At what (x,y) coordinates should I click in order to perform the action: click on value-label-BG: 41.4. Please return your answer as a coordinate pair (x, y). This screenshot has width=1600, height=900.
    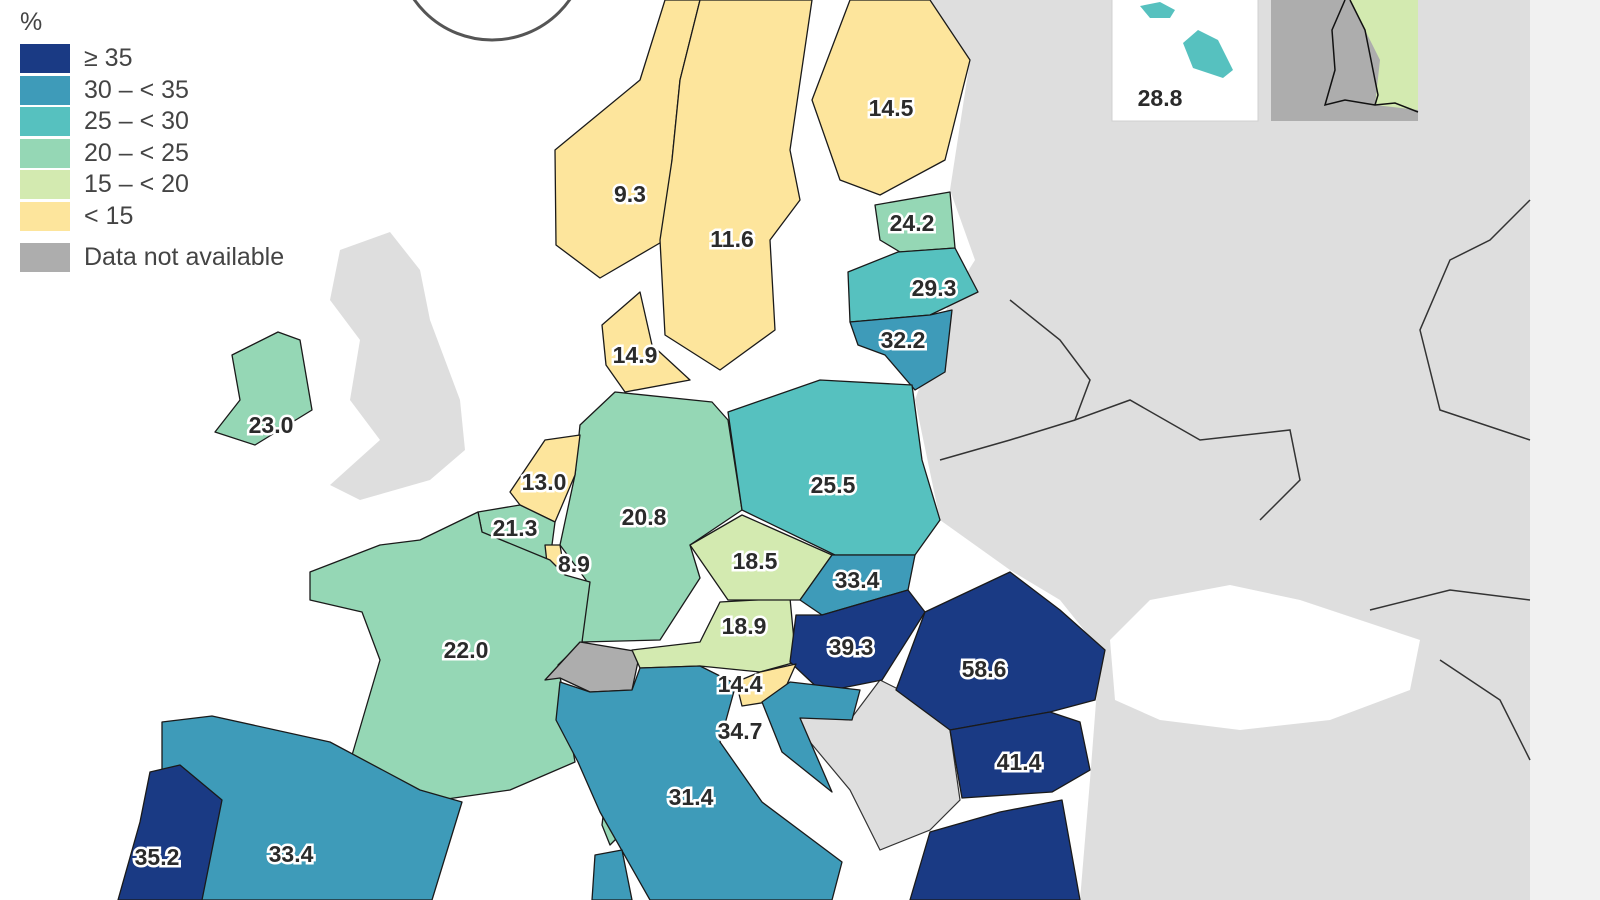
    Looking at the image, I should click on (1019, 762).